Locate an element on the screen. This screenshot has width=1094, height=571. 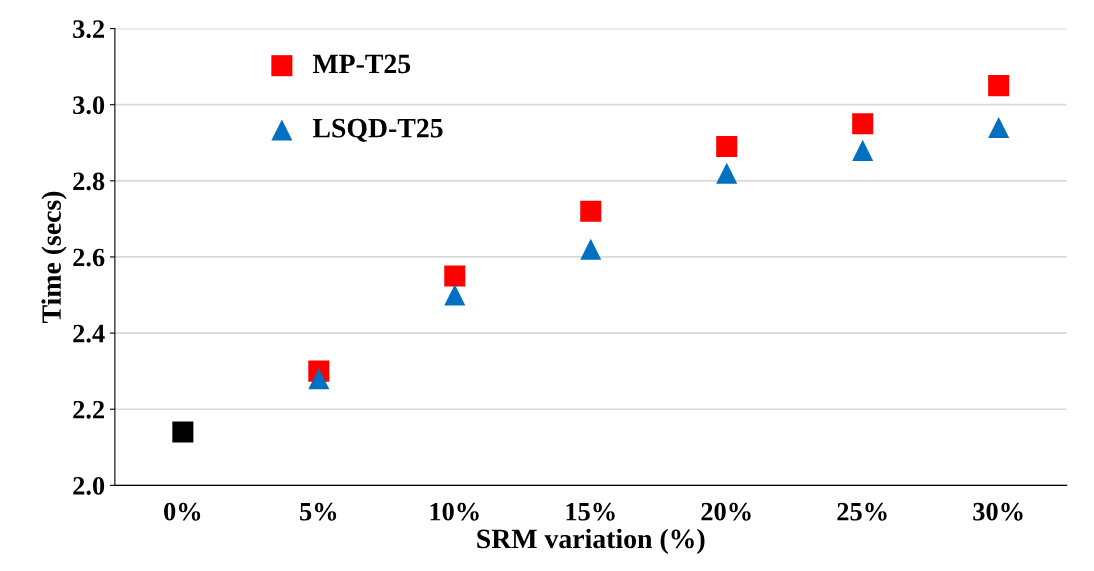
y-tick-label: 3.0 is located at coordinates (89, 105).